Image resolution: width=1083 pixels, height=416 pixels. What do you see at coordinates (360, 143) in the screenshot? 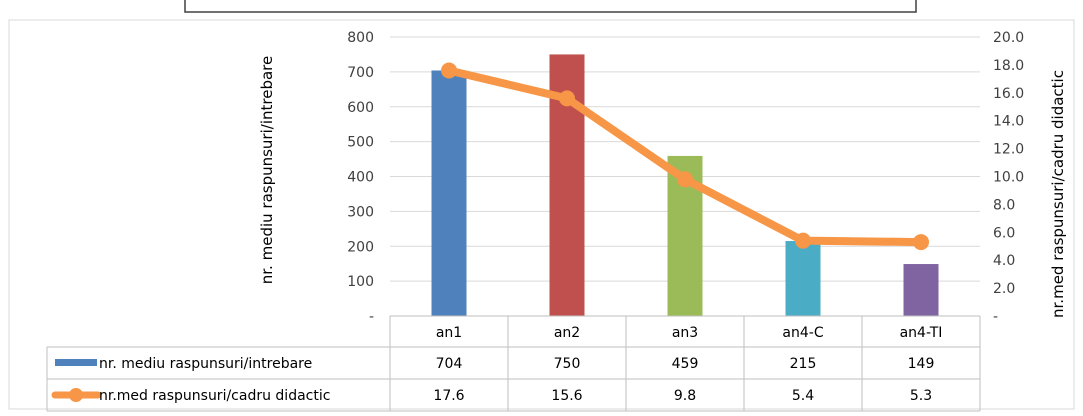
I see `left-tick-label: 500` at bounding box center [360, 143].